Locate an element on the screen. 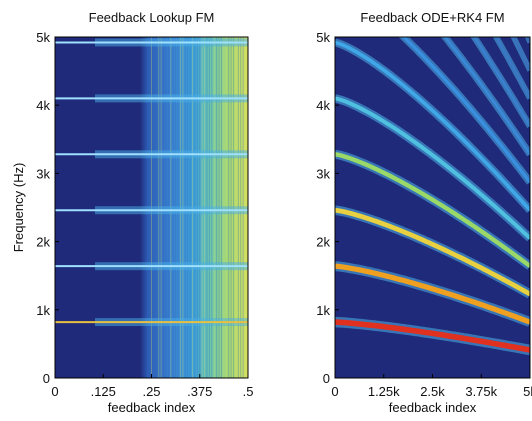 Image resolution: width=532 pixels, height=421 pixels. chart-title: Feedback Lookup FM is located at coordinates (152, 17).